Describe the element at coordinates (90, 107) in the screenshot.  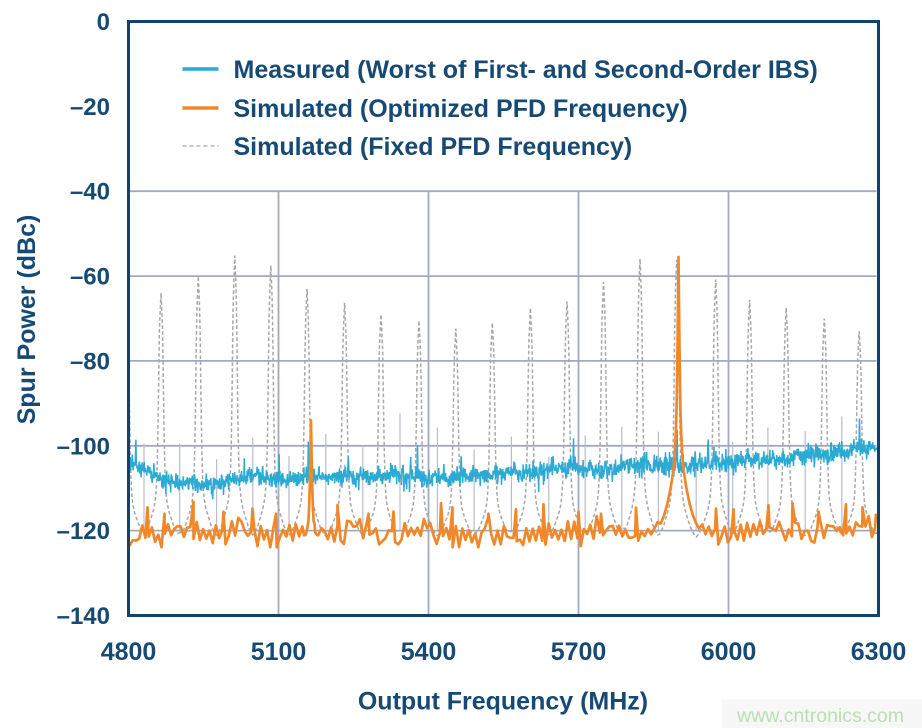
I see `svg-text: –20` at that location.